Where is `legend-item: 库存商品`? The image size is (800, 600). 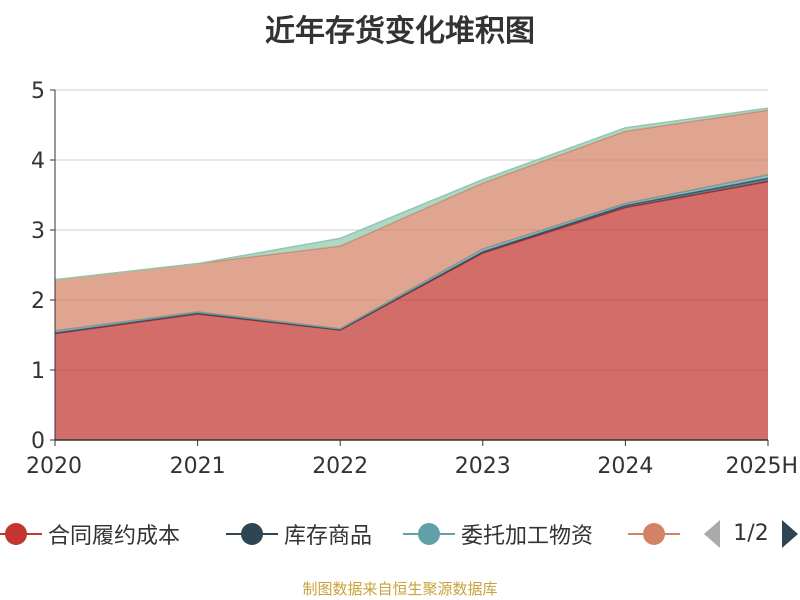 legend-item: 库存商品 is located at coordinates (299, 534).